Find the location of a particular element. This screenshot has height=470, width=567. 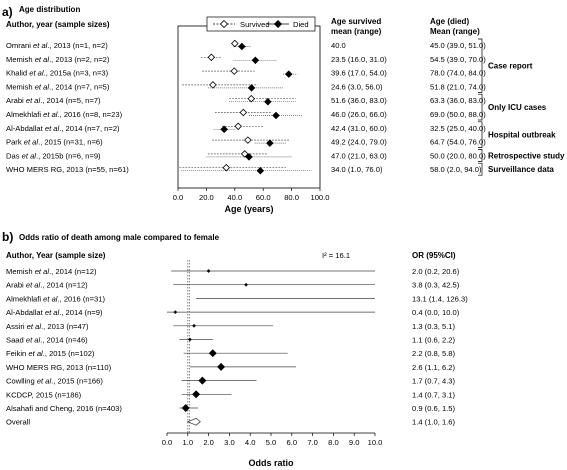

panel-b-author-label: Al-Abdallat et al., 2014 (n=9) is located at coordinates (54, 312).